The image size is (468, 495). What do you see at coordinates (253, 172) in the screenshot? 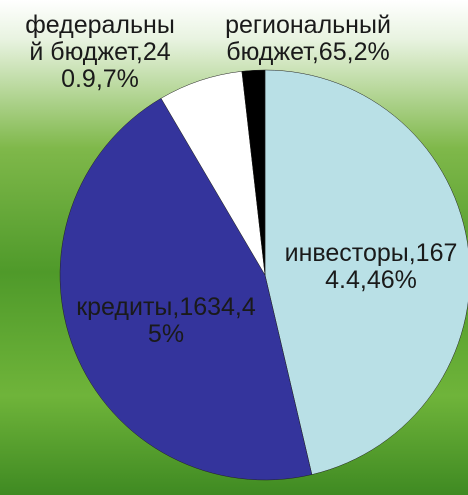
I see `pie-slice` at bounding box center [253, 172].